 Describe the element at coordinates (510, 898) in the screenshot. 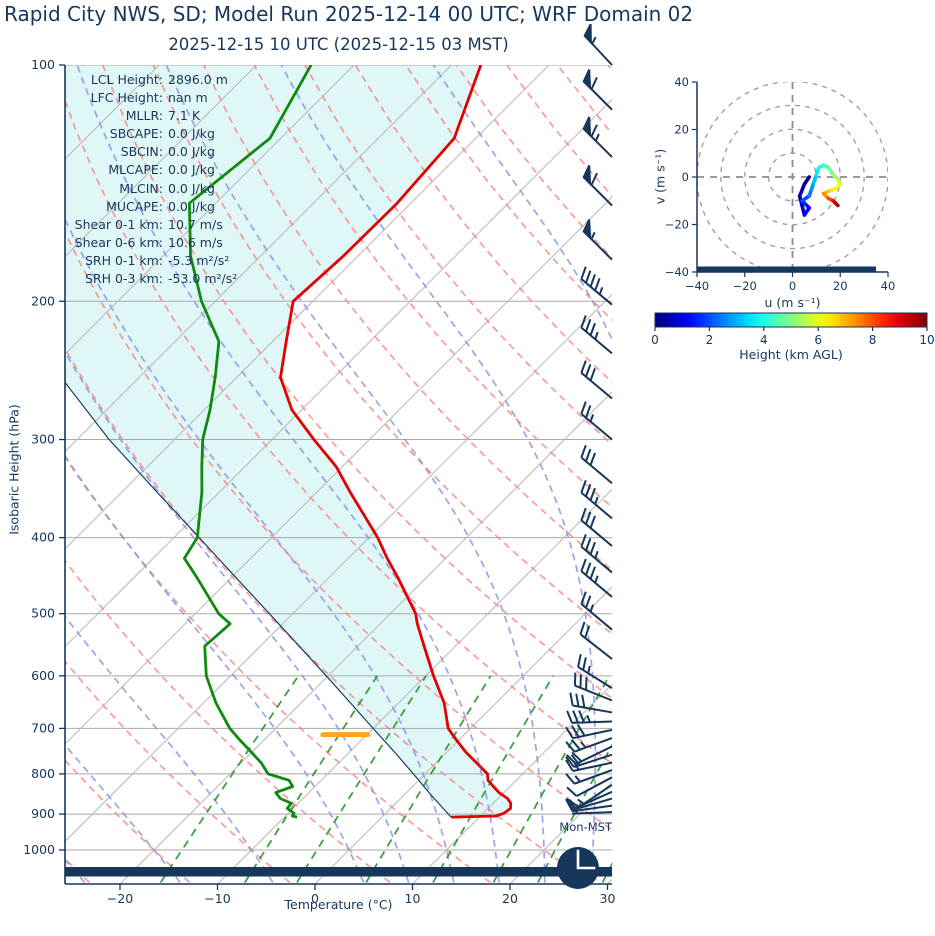

I see `temperature-tick-label: 20` at that location.